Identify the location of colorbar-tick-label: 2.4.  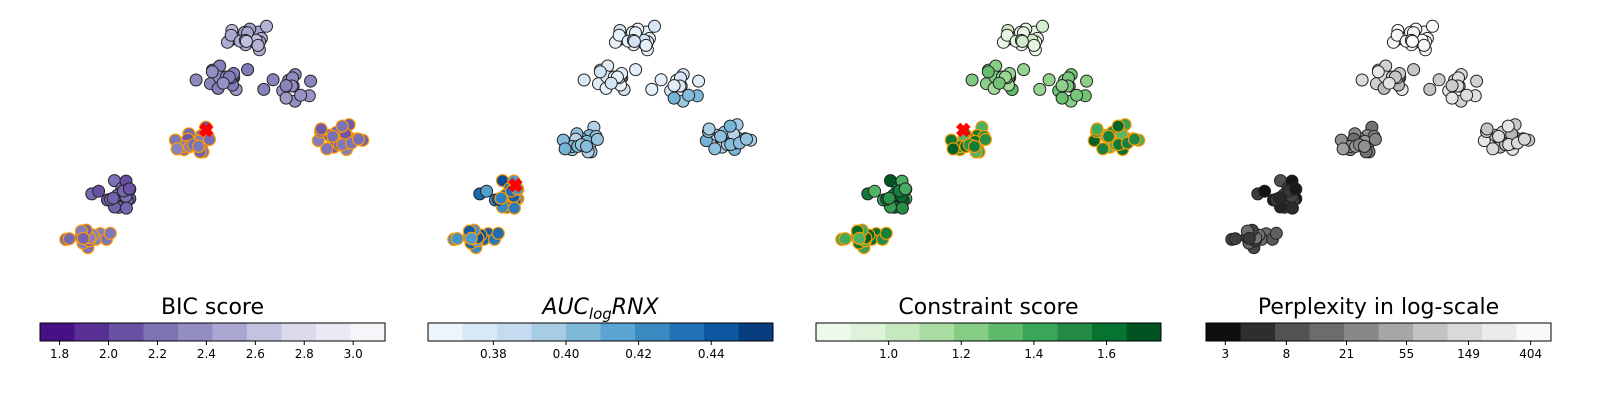
(206, 354).